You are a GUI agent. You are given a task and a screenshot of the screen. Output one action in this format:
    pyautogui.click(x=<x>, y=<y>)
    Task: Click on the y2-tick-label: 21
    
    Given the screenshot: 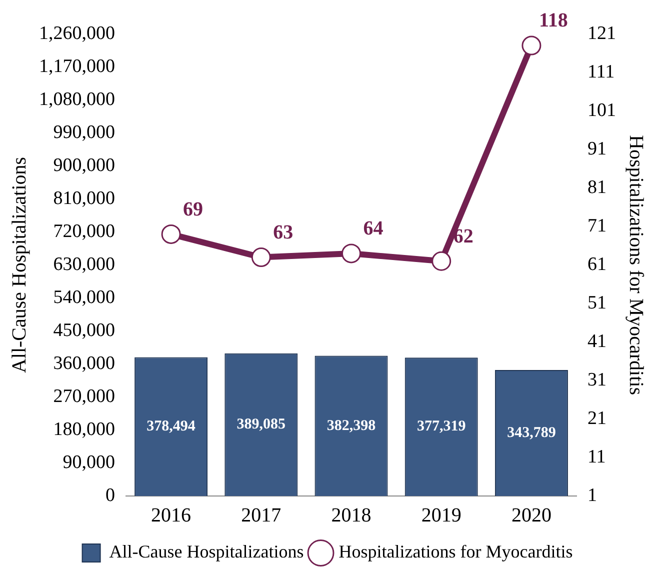 What is the action you would take?
    pyautogui.click(x=597, y=418)
    